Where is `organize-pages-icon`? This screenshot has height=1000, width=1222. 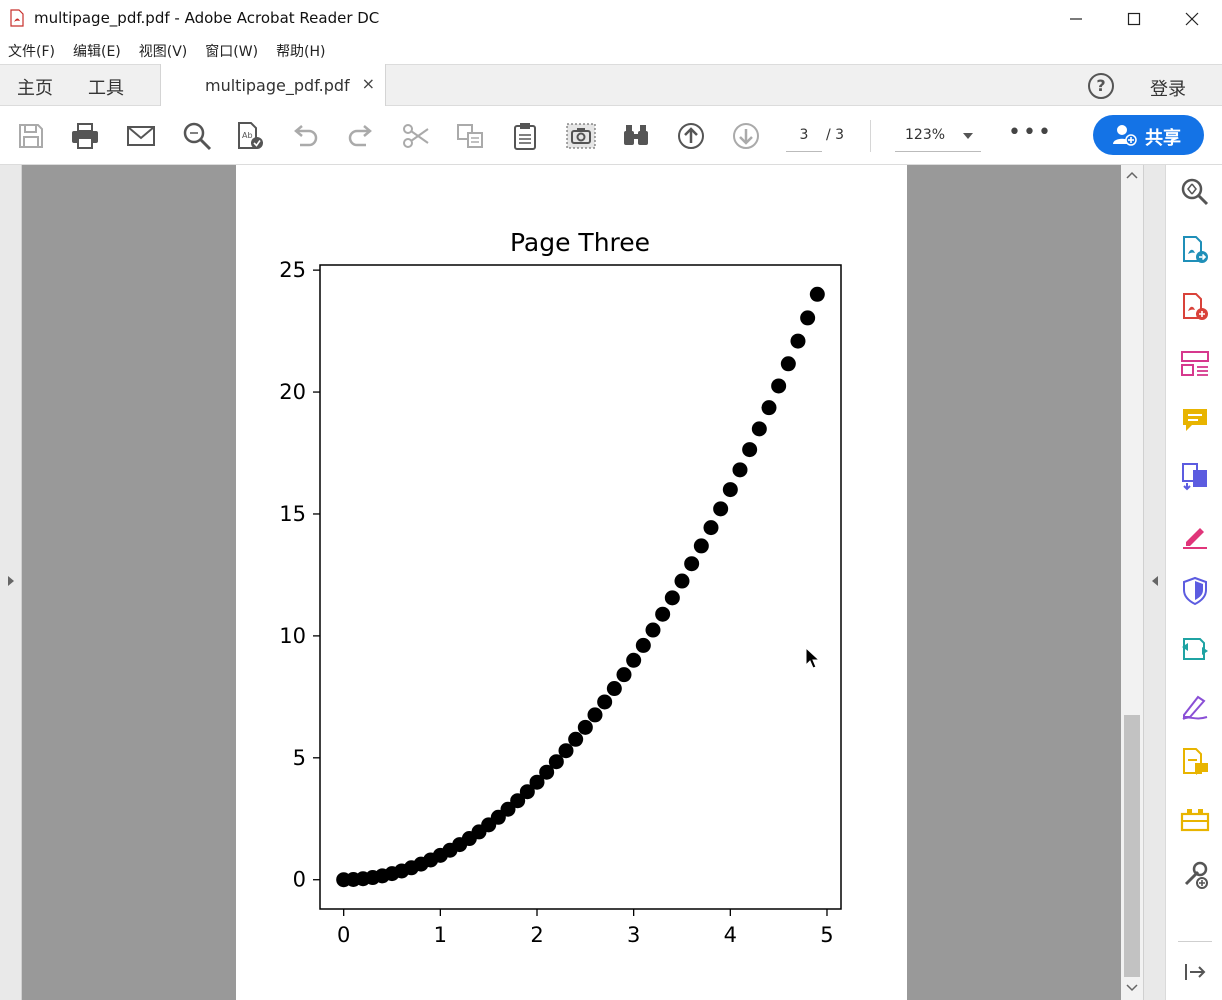 organize-pages-icon is located at coordinates (1195, 477).